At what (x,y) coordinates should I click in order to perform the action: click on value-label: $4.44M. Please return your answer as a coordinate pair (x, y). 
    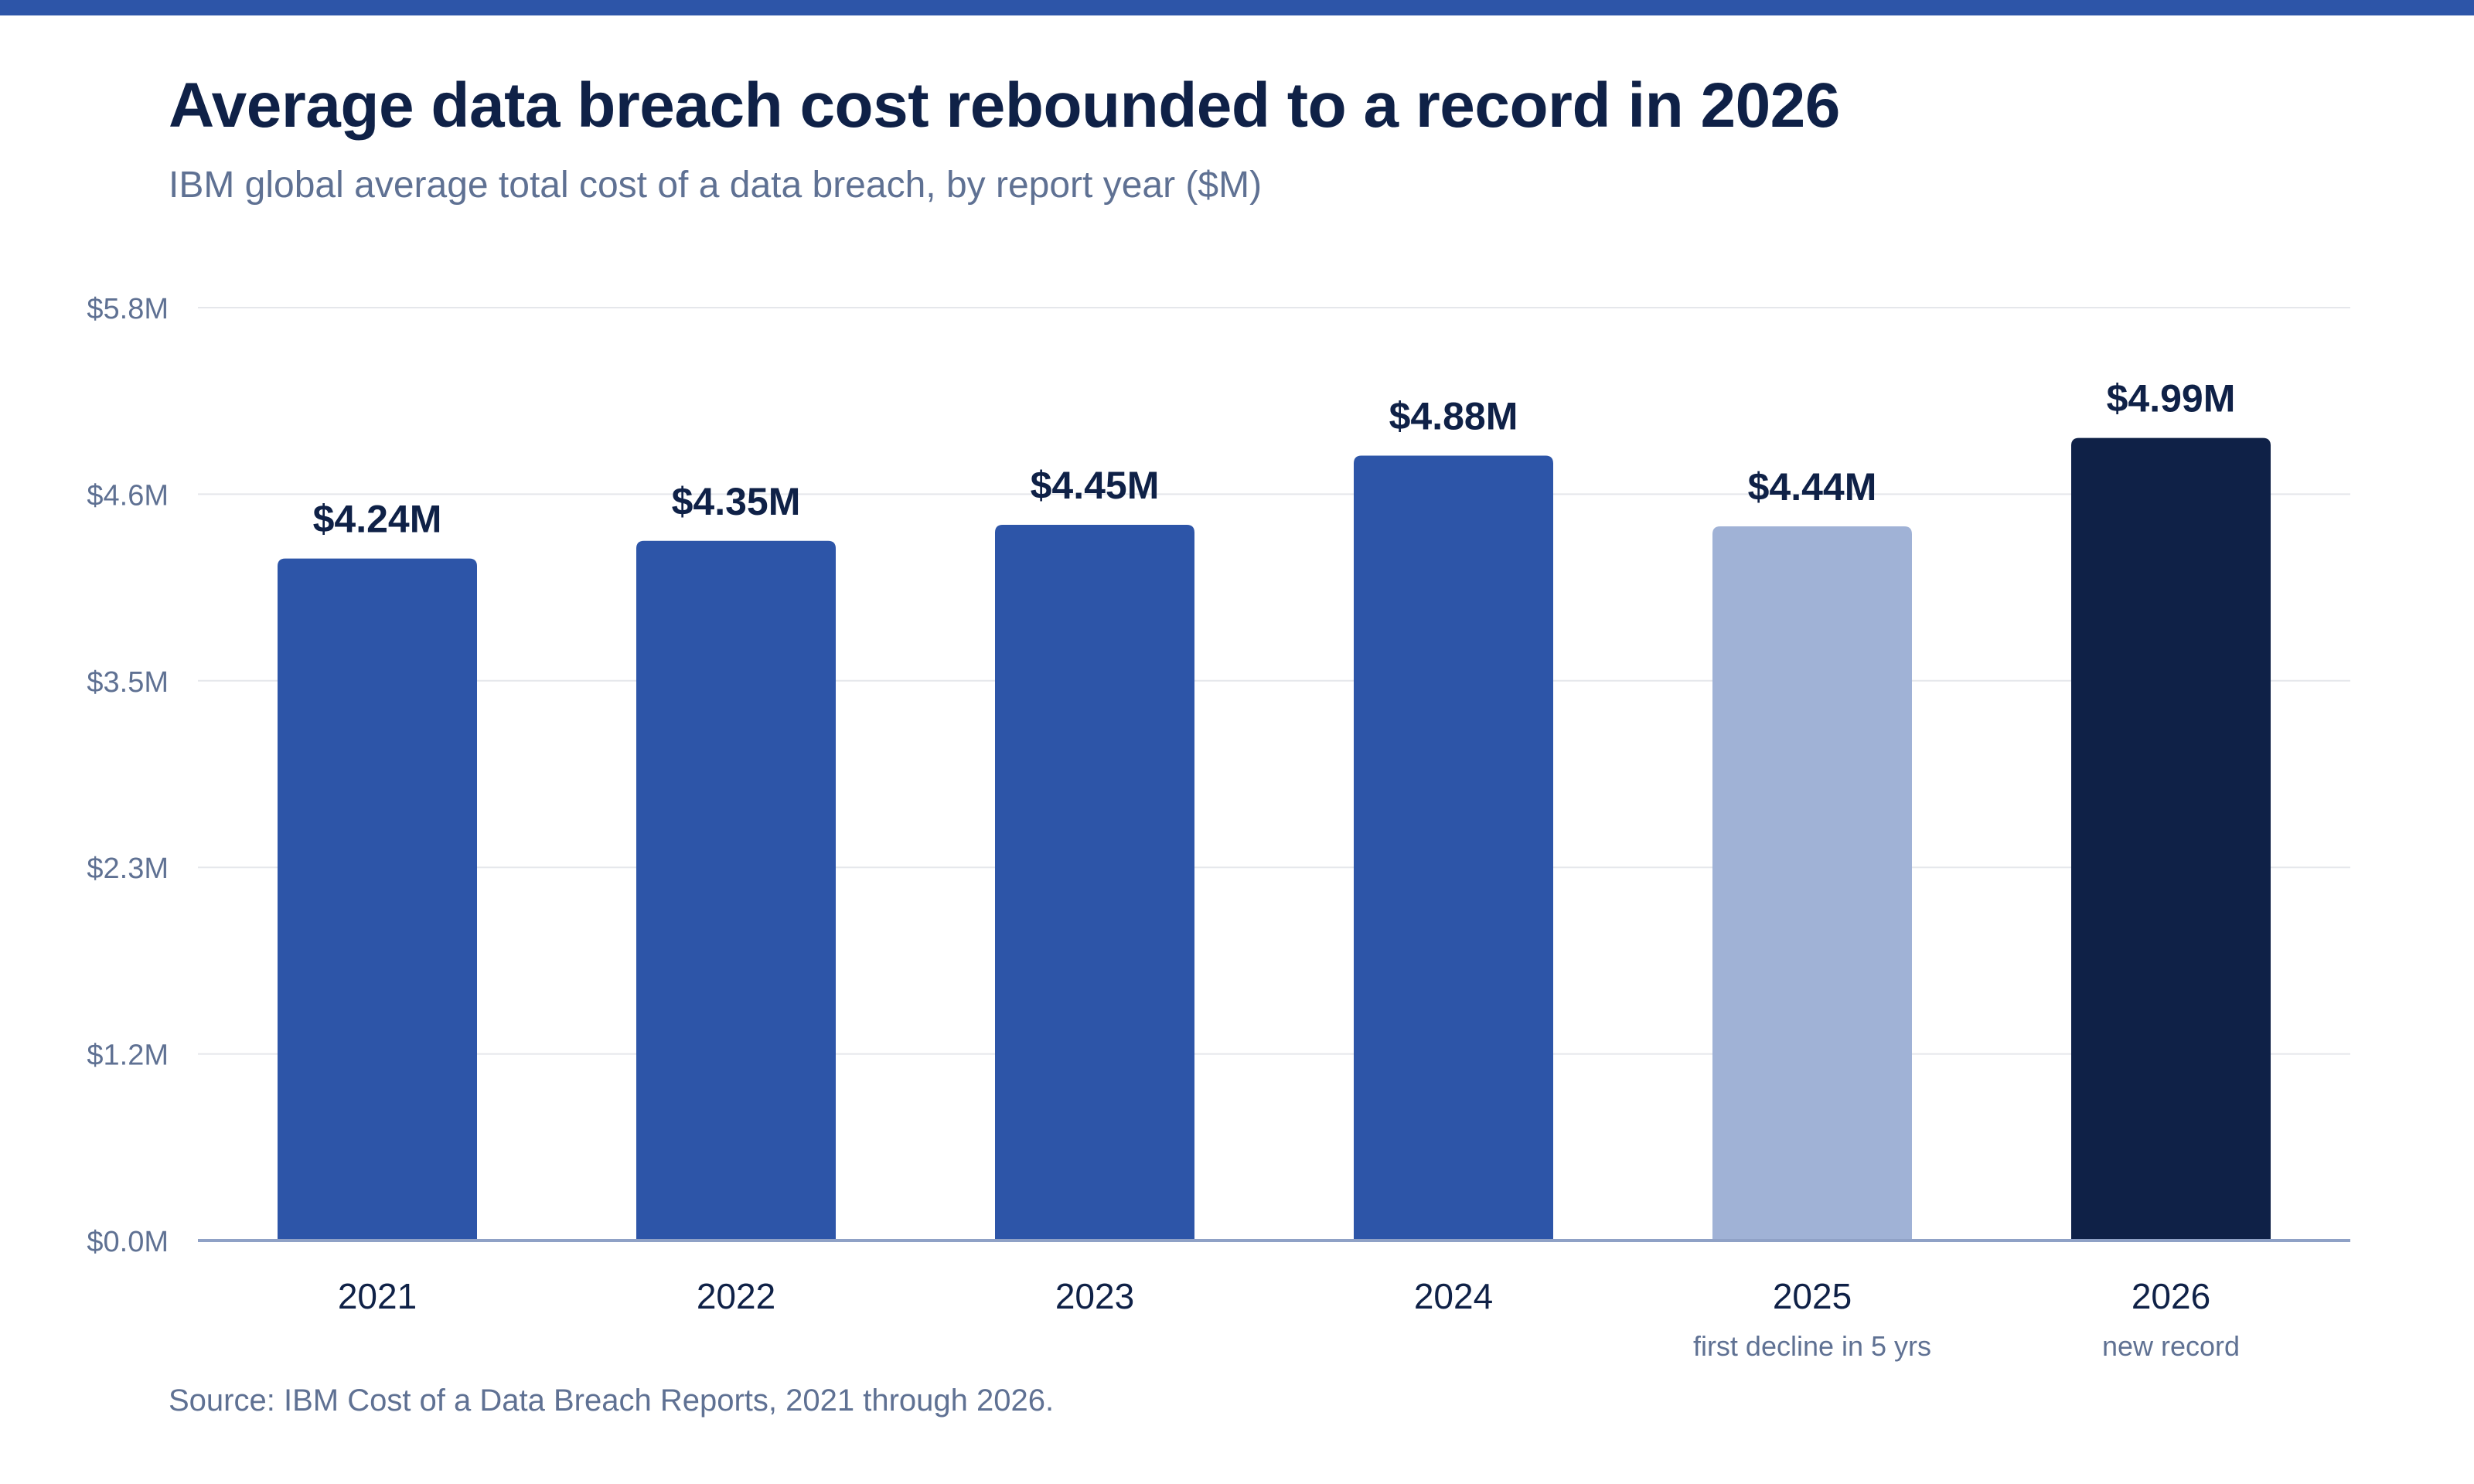
    Looking at the image, I should click on (1812, 487).